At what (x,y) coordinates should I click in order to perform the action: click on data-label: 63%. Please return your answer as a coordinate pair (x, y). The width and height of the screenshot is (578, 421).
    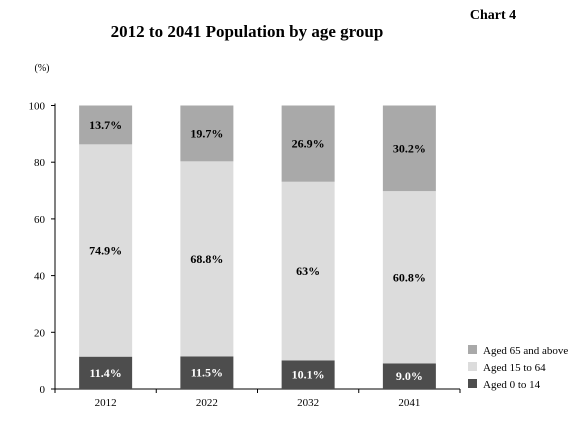
    Looking at the image, I should click on (308, 271).